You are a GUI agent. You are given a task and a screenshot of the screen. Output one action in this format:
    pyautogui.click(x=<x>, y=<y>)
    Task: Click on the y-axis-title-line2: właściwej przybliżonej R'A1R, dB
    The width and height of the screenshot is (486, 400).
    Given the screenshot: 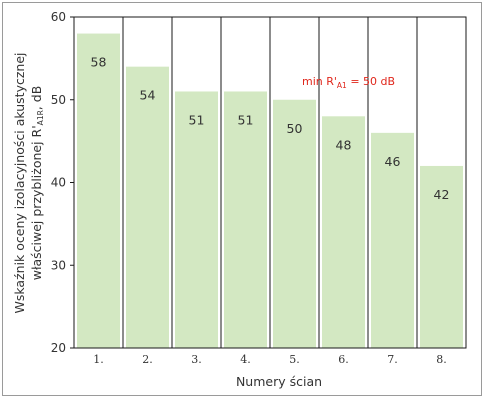 What is the action you would take?
    pyautogui.click(x=37, y=183)
    